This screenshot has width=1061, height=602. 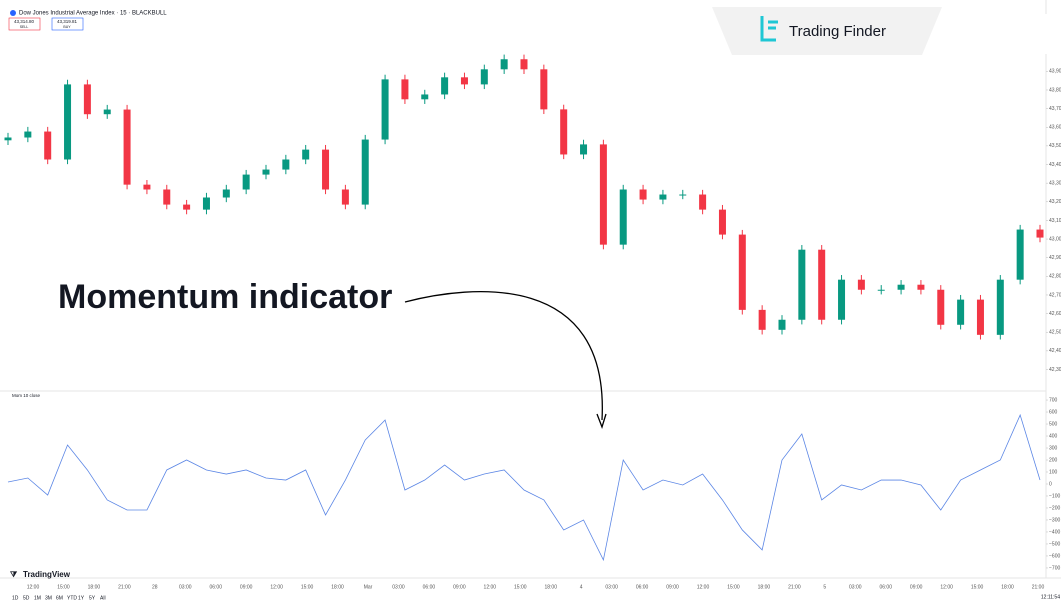 What do you see at coordinates (1055, 258) in the screenshot?
I see `y-tick-label: 42,900` at bounding box center [1055, 258].